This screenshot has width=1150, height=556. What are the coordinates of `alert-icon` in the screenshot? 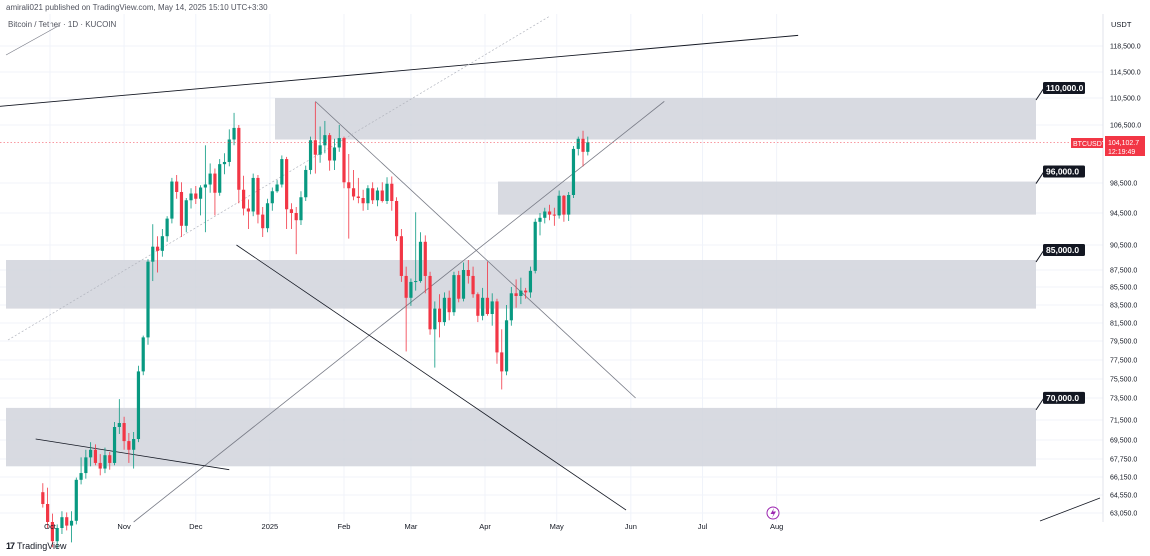 It's located at (773, 513).